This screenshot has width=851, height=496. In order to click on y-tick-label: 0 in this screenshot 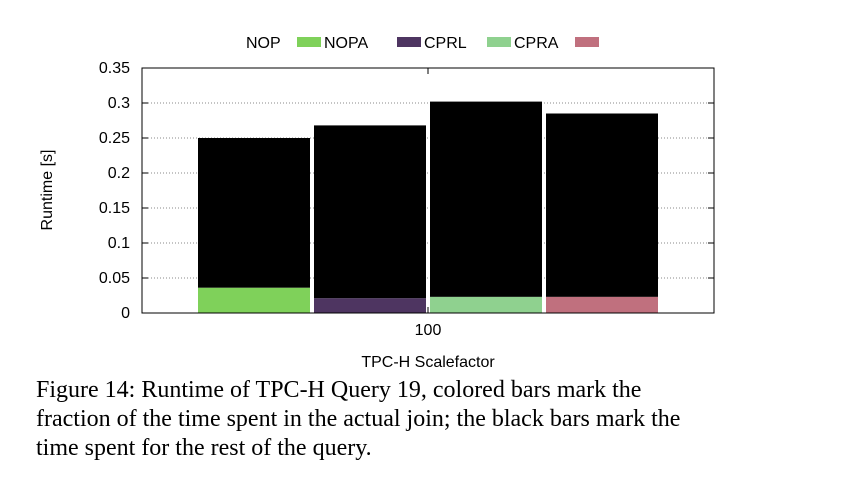, I will do `click(125, 313)`.